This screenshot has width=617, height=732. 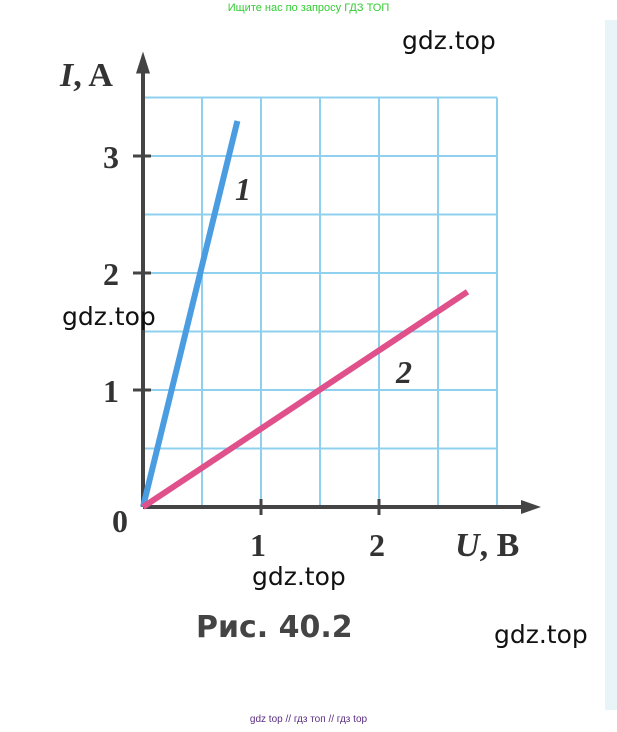 I want to click on x-tick-label-1: 1, so click(x=258, y=545).